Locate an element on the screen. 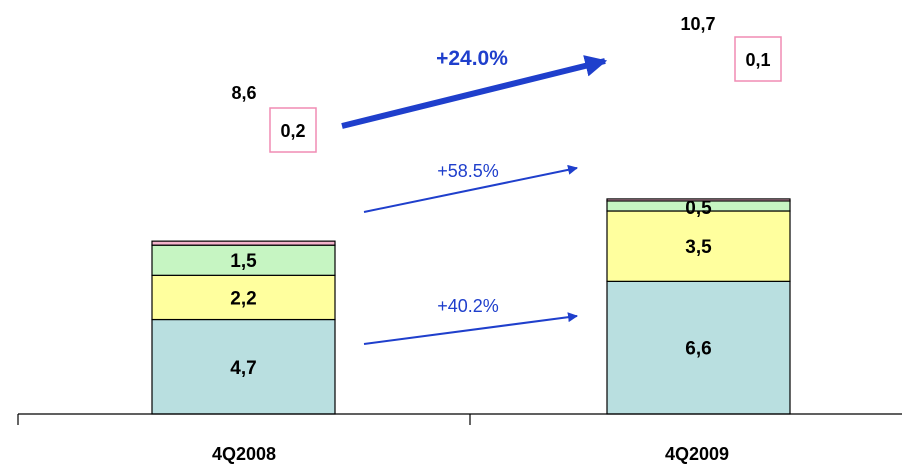 The image size is (902, 467). data-label-4q2008-s1: 2,2 is located at coordinates (243, 298).